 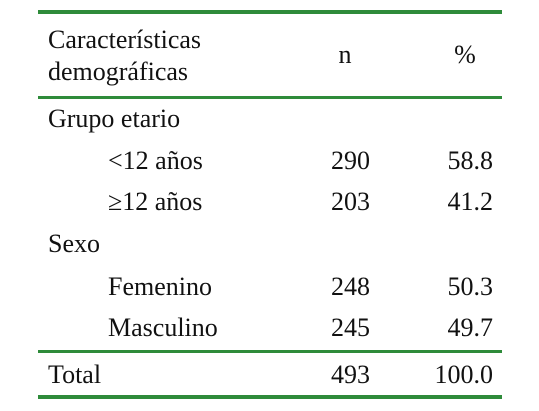 I want to click on total-n: 493, so click(x=350, y=374).